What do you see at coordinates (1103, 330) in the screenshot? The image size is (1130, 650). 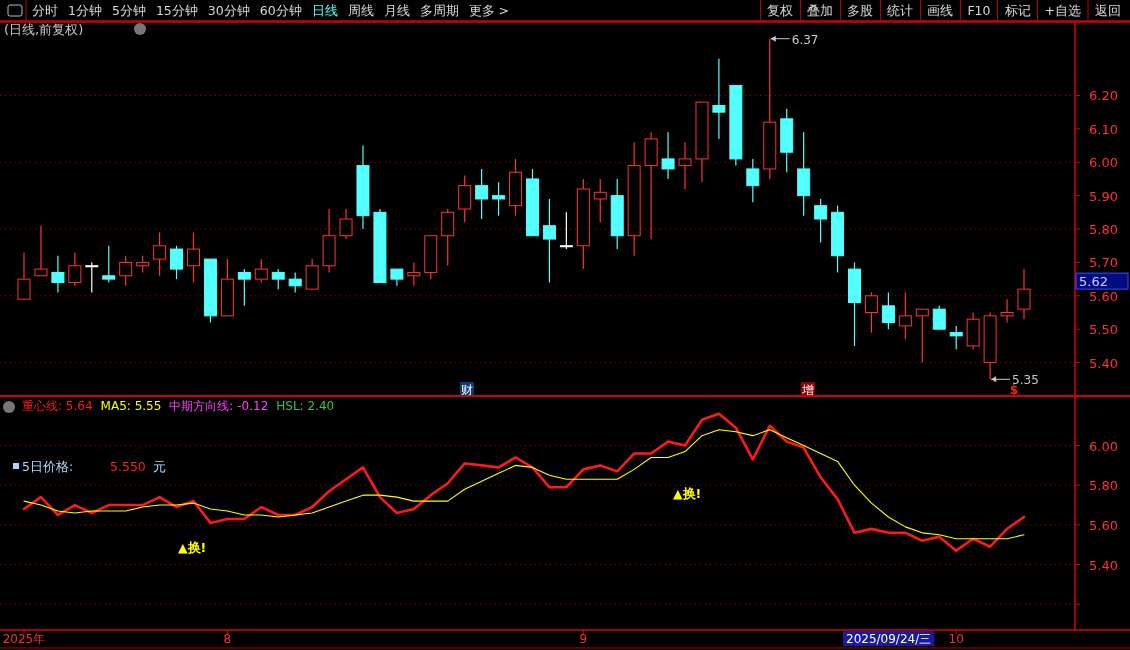 I see `y-tick-label: 5.50` at bounding box center [1103, 330].